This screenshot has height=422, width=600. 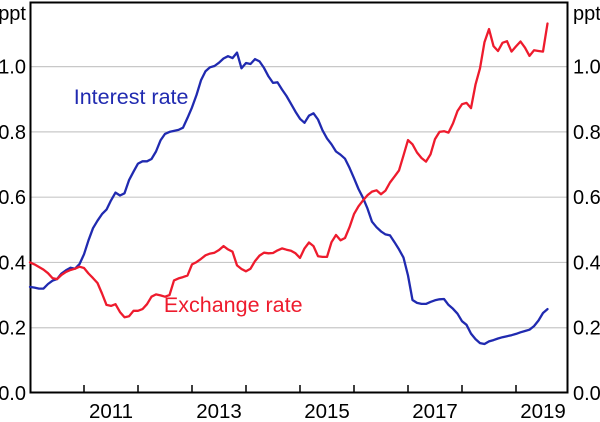 What do you see at coordinates (13, 14) in the screenshot?
I see `unit-label-left: ppt` at bounding box center [13, 14].